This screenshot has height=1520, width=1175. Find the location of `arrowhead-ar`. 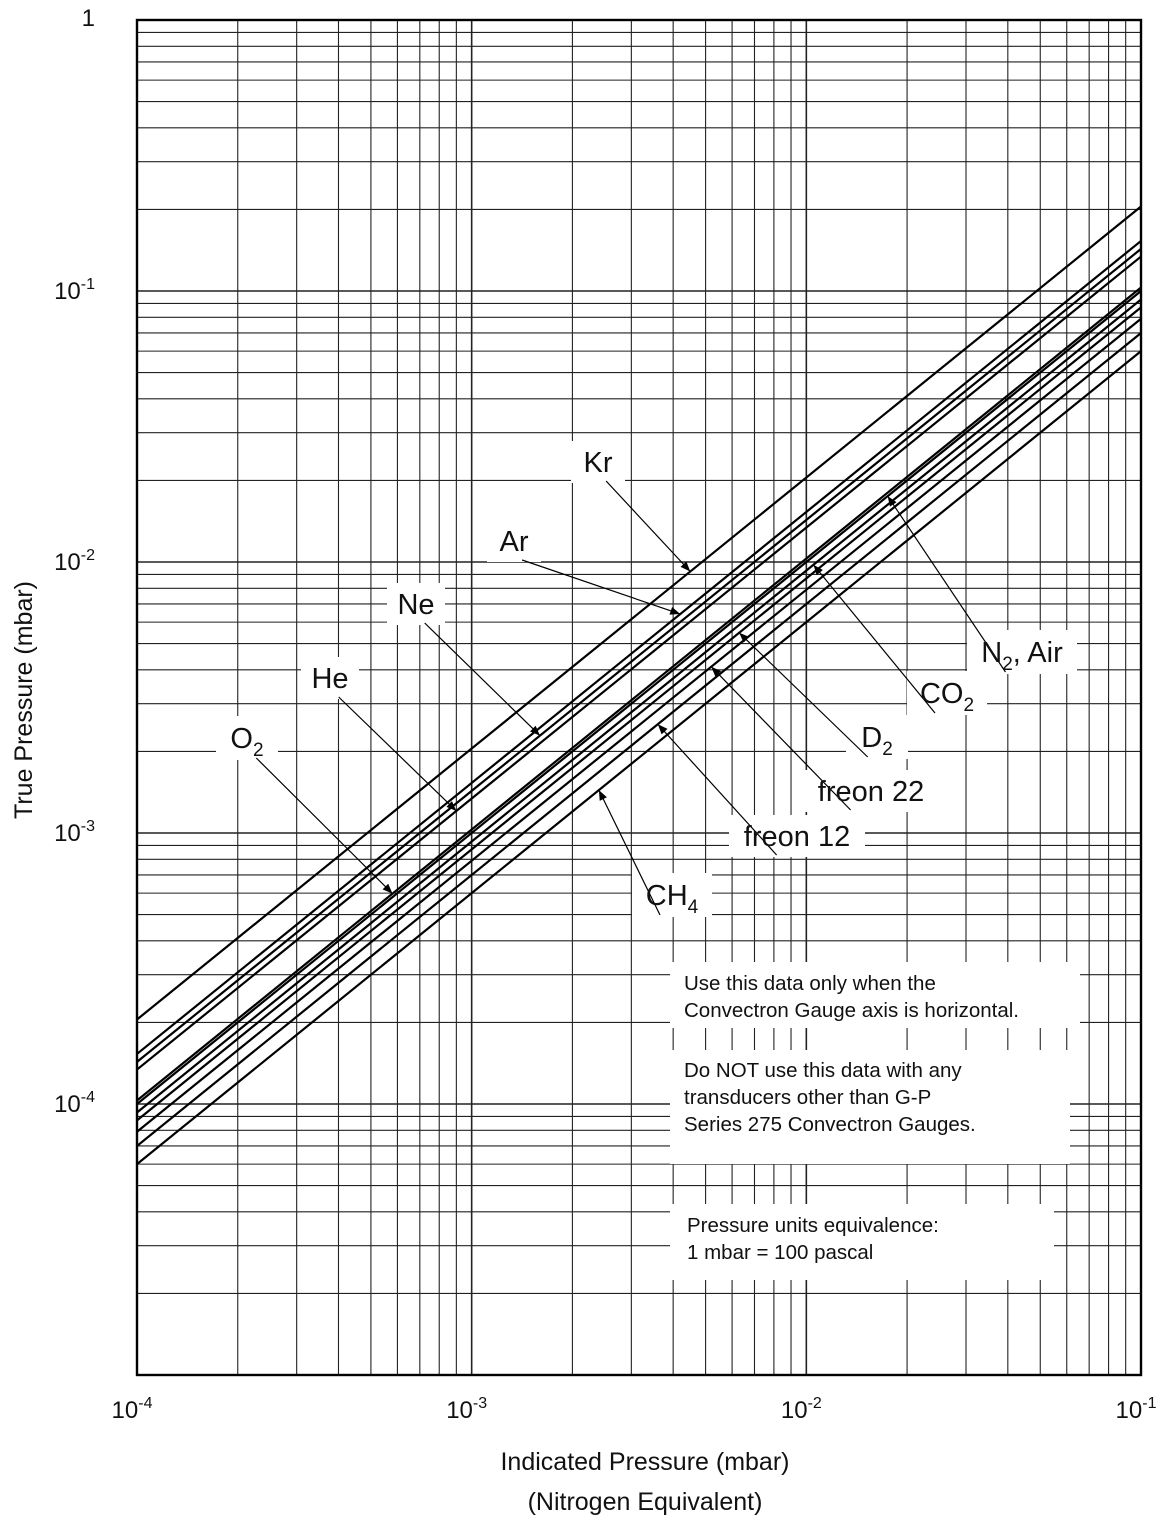

arrowhead-ar is located at coordinates (675, 611).